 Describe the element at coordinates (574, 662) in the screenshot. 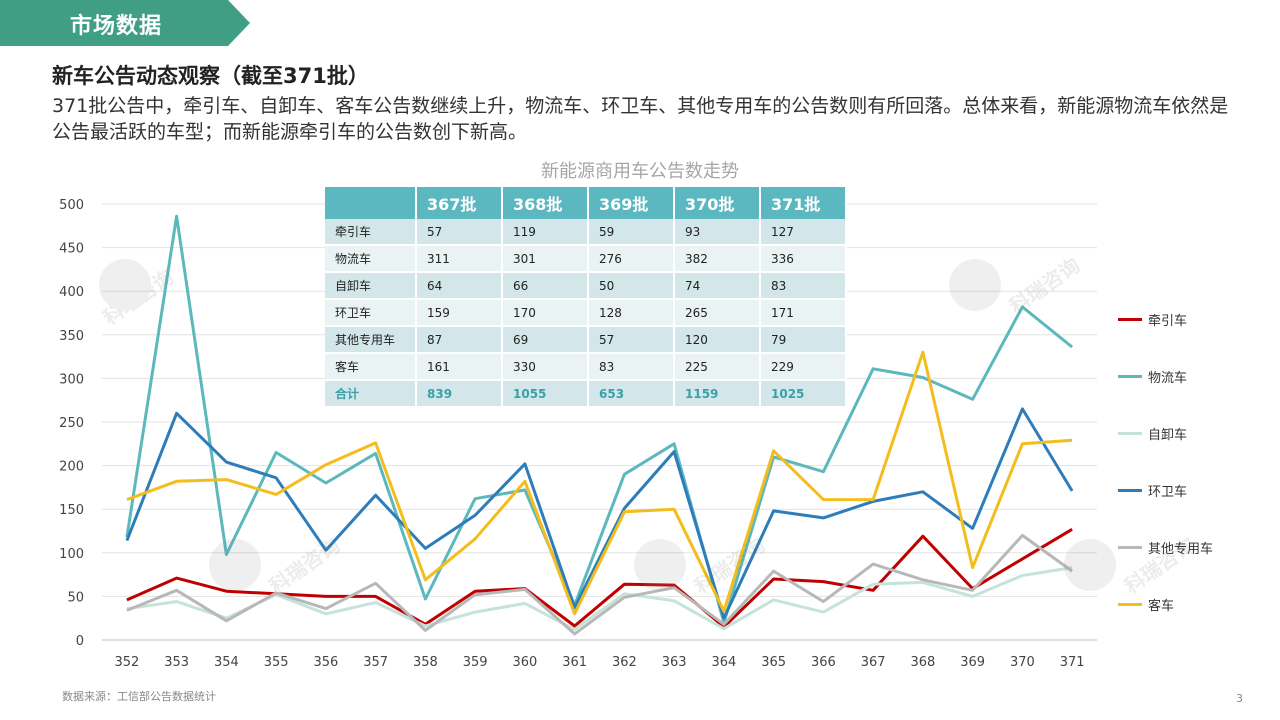

I see `x-tick-label: 361` at that location.